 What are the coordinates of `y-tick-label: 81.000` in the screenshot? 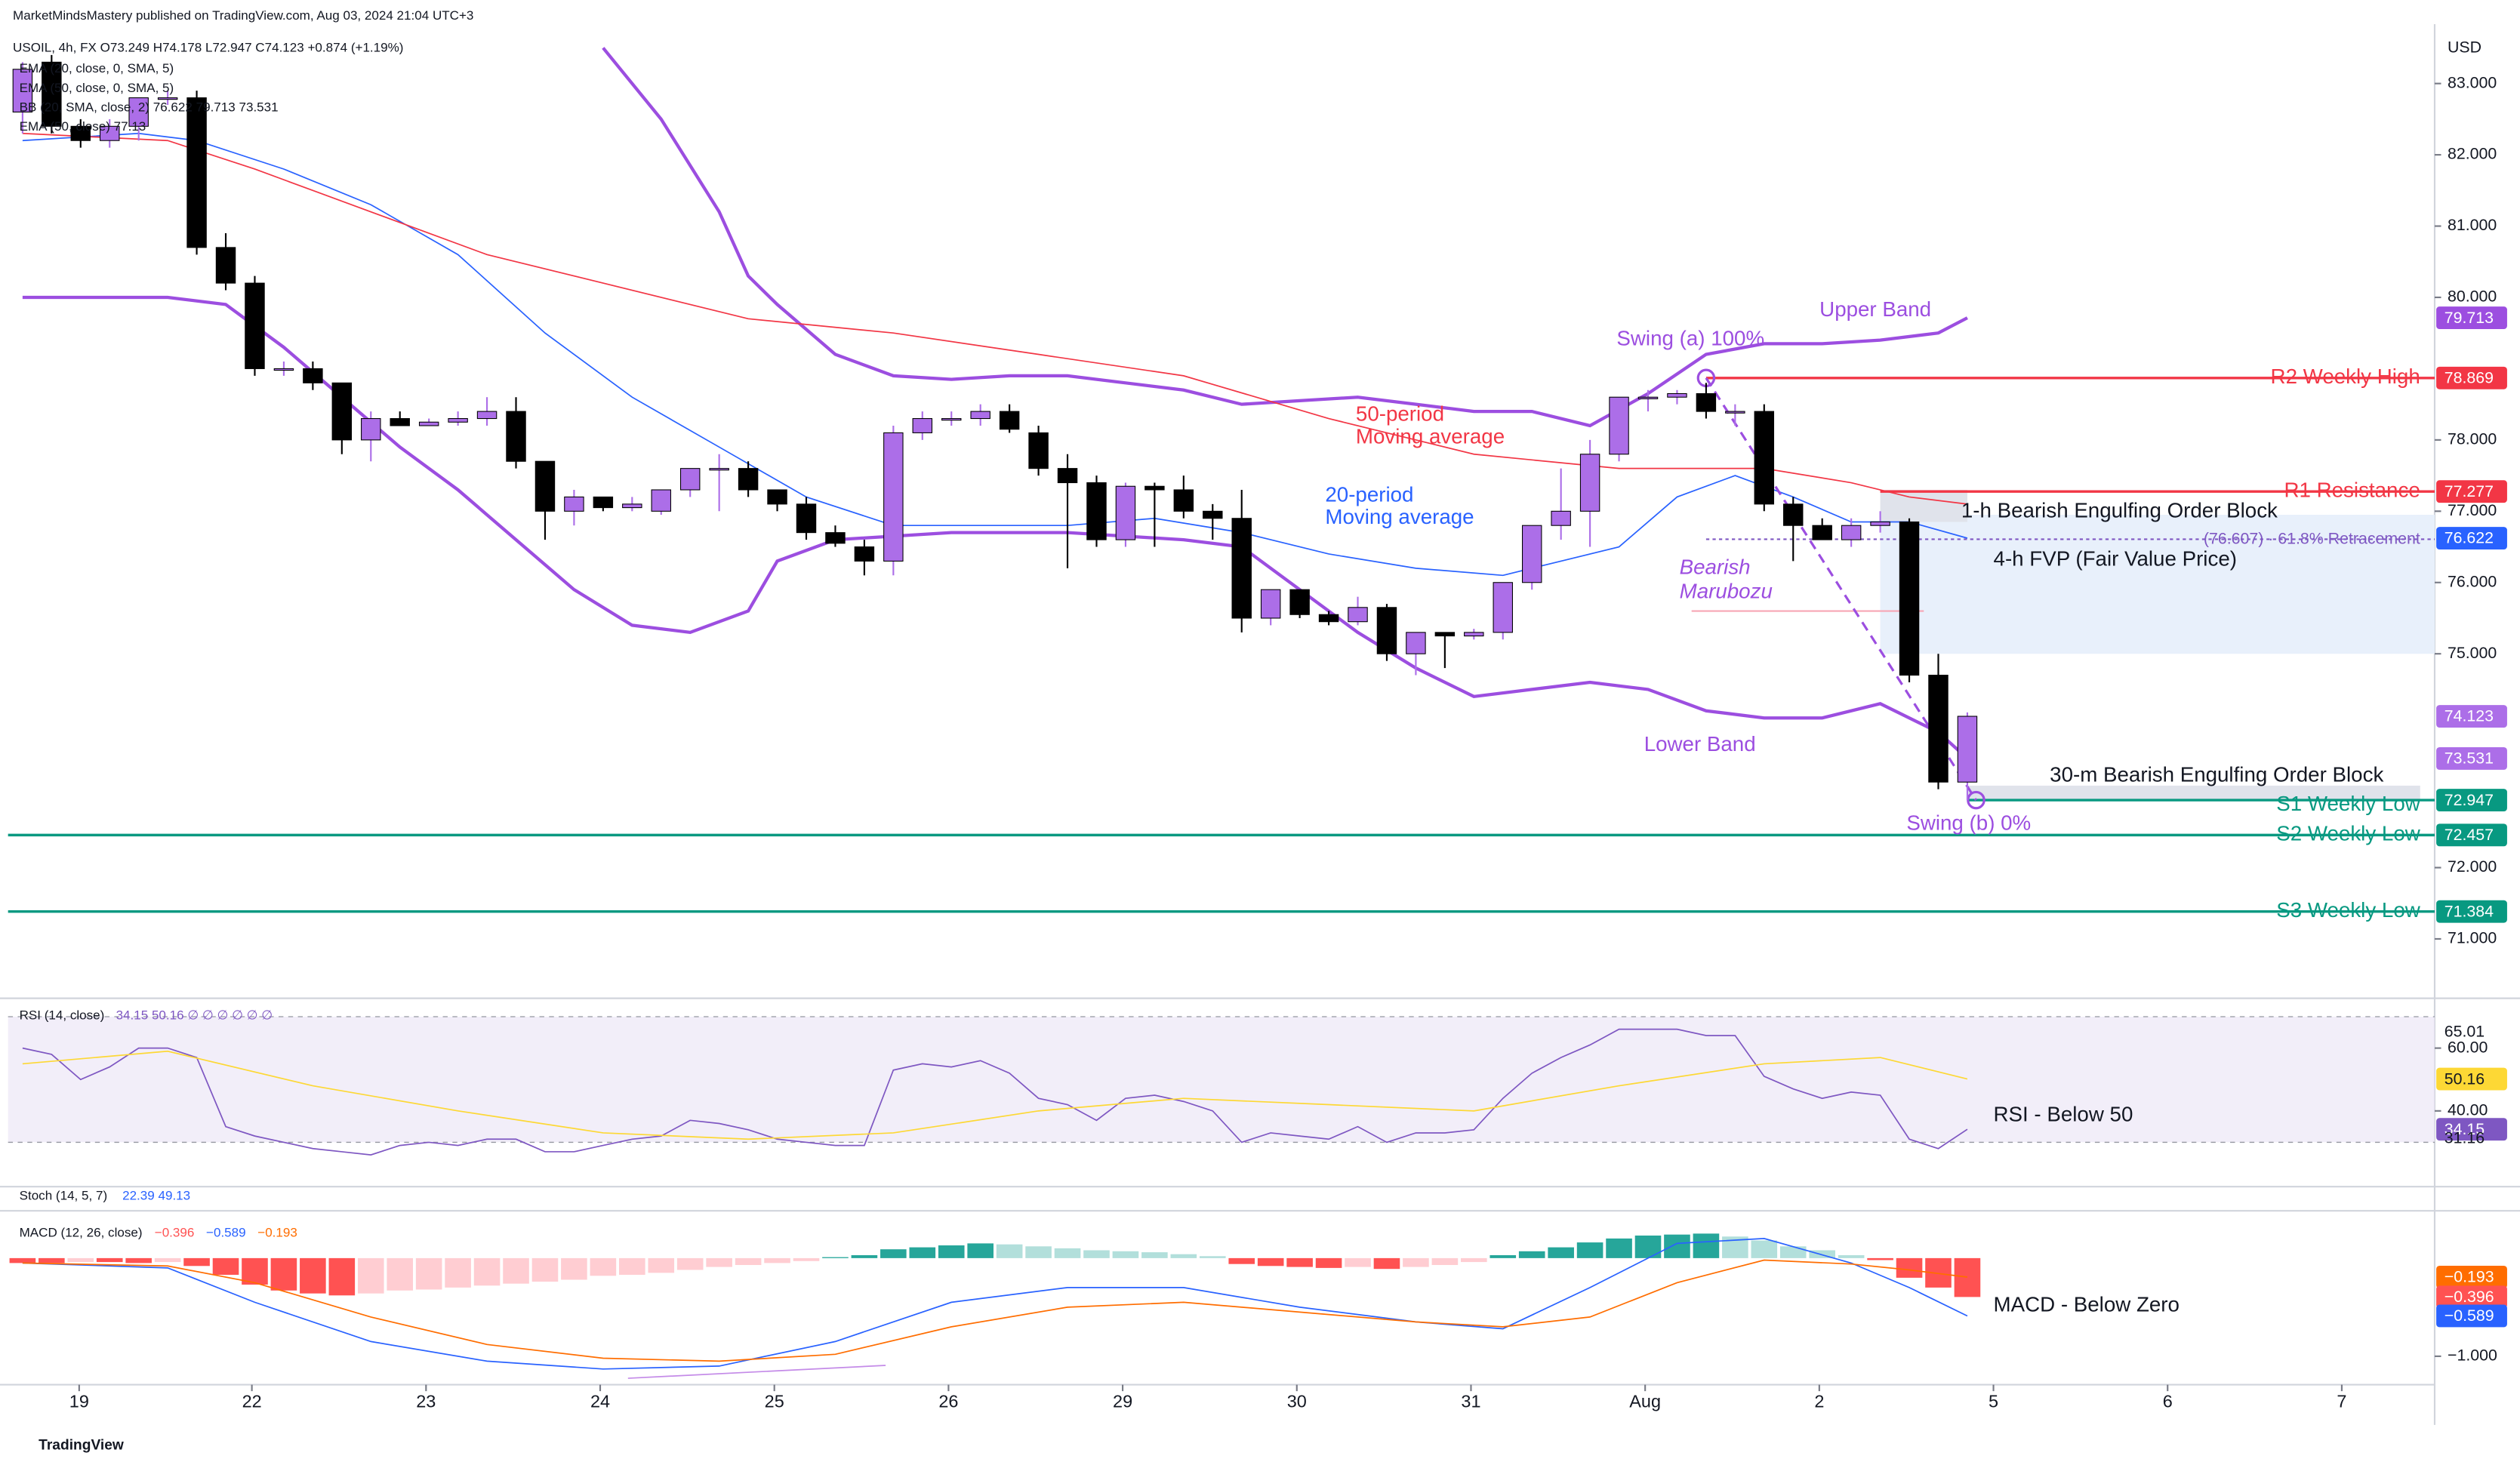 It's located at (2472, 225).